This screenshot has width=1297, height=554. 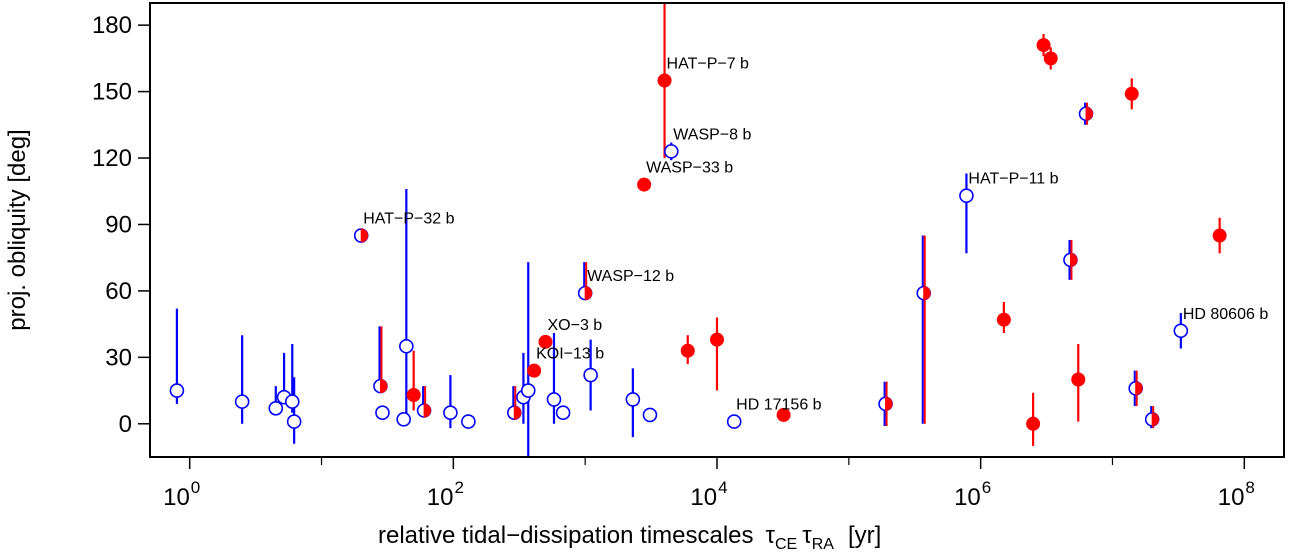 What do you see at coordinates (1225, 314) in the screenshot?
I see `point-label: HD 80606 b` at bounding box center [1225, 314].